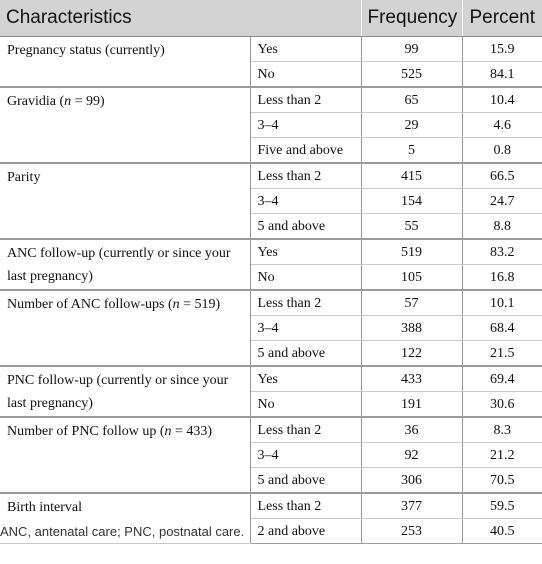  What do you see at coordinates (502, 49) in the screenshot?
I see `percent-cell: 15.9` at bounding box center [502, 49].